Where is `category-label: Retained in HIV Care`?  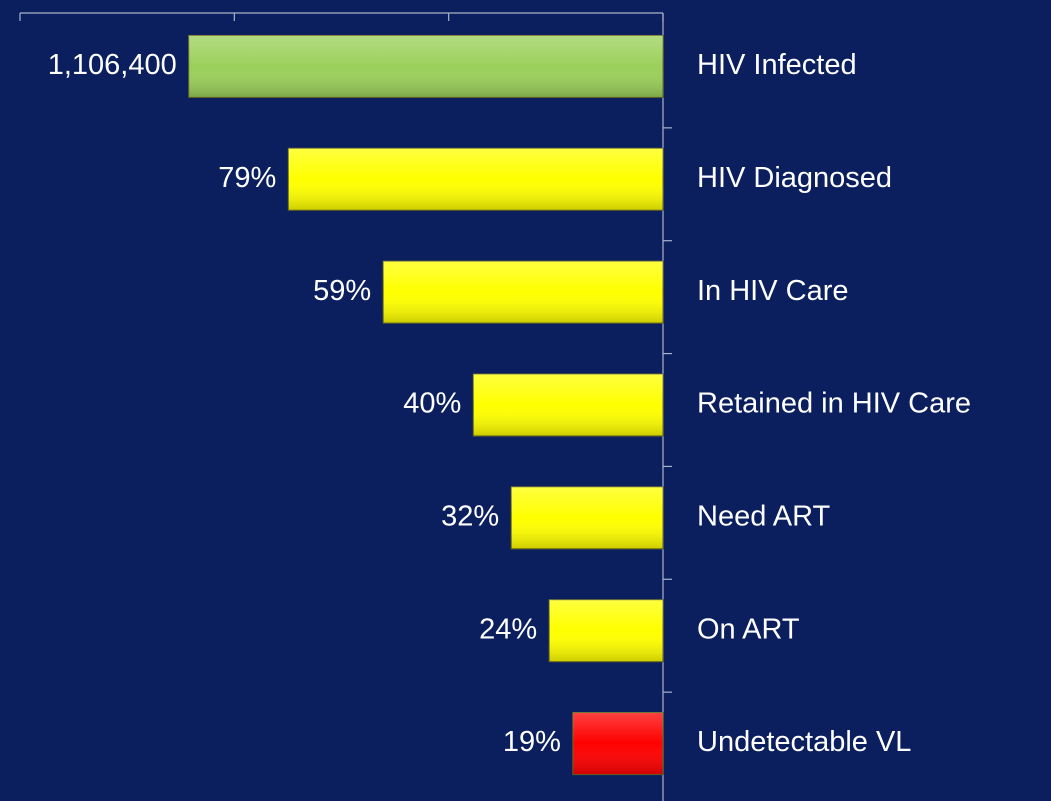
category-label: Retained in HIV Care is located at coordinates (834, 404).